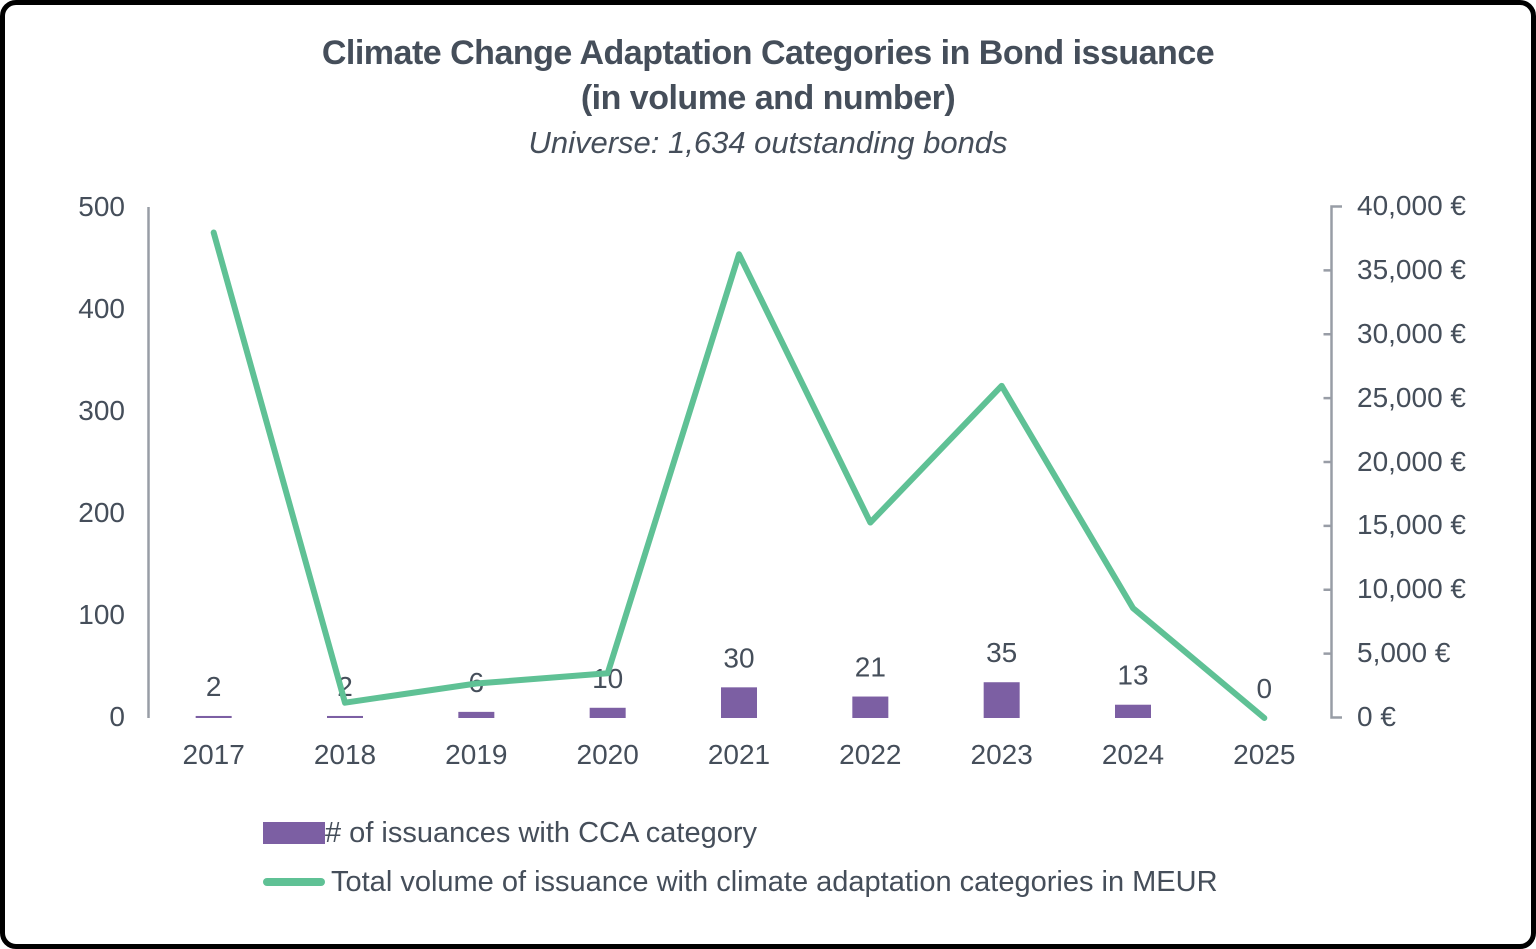 The image size is (1536, 949). I want to click on bar-value-label: 21, so click(870, 667).